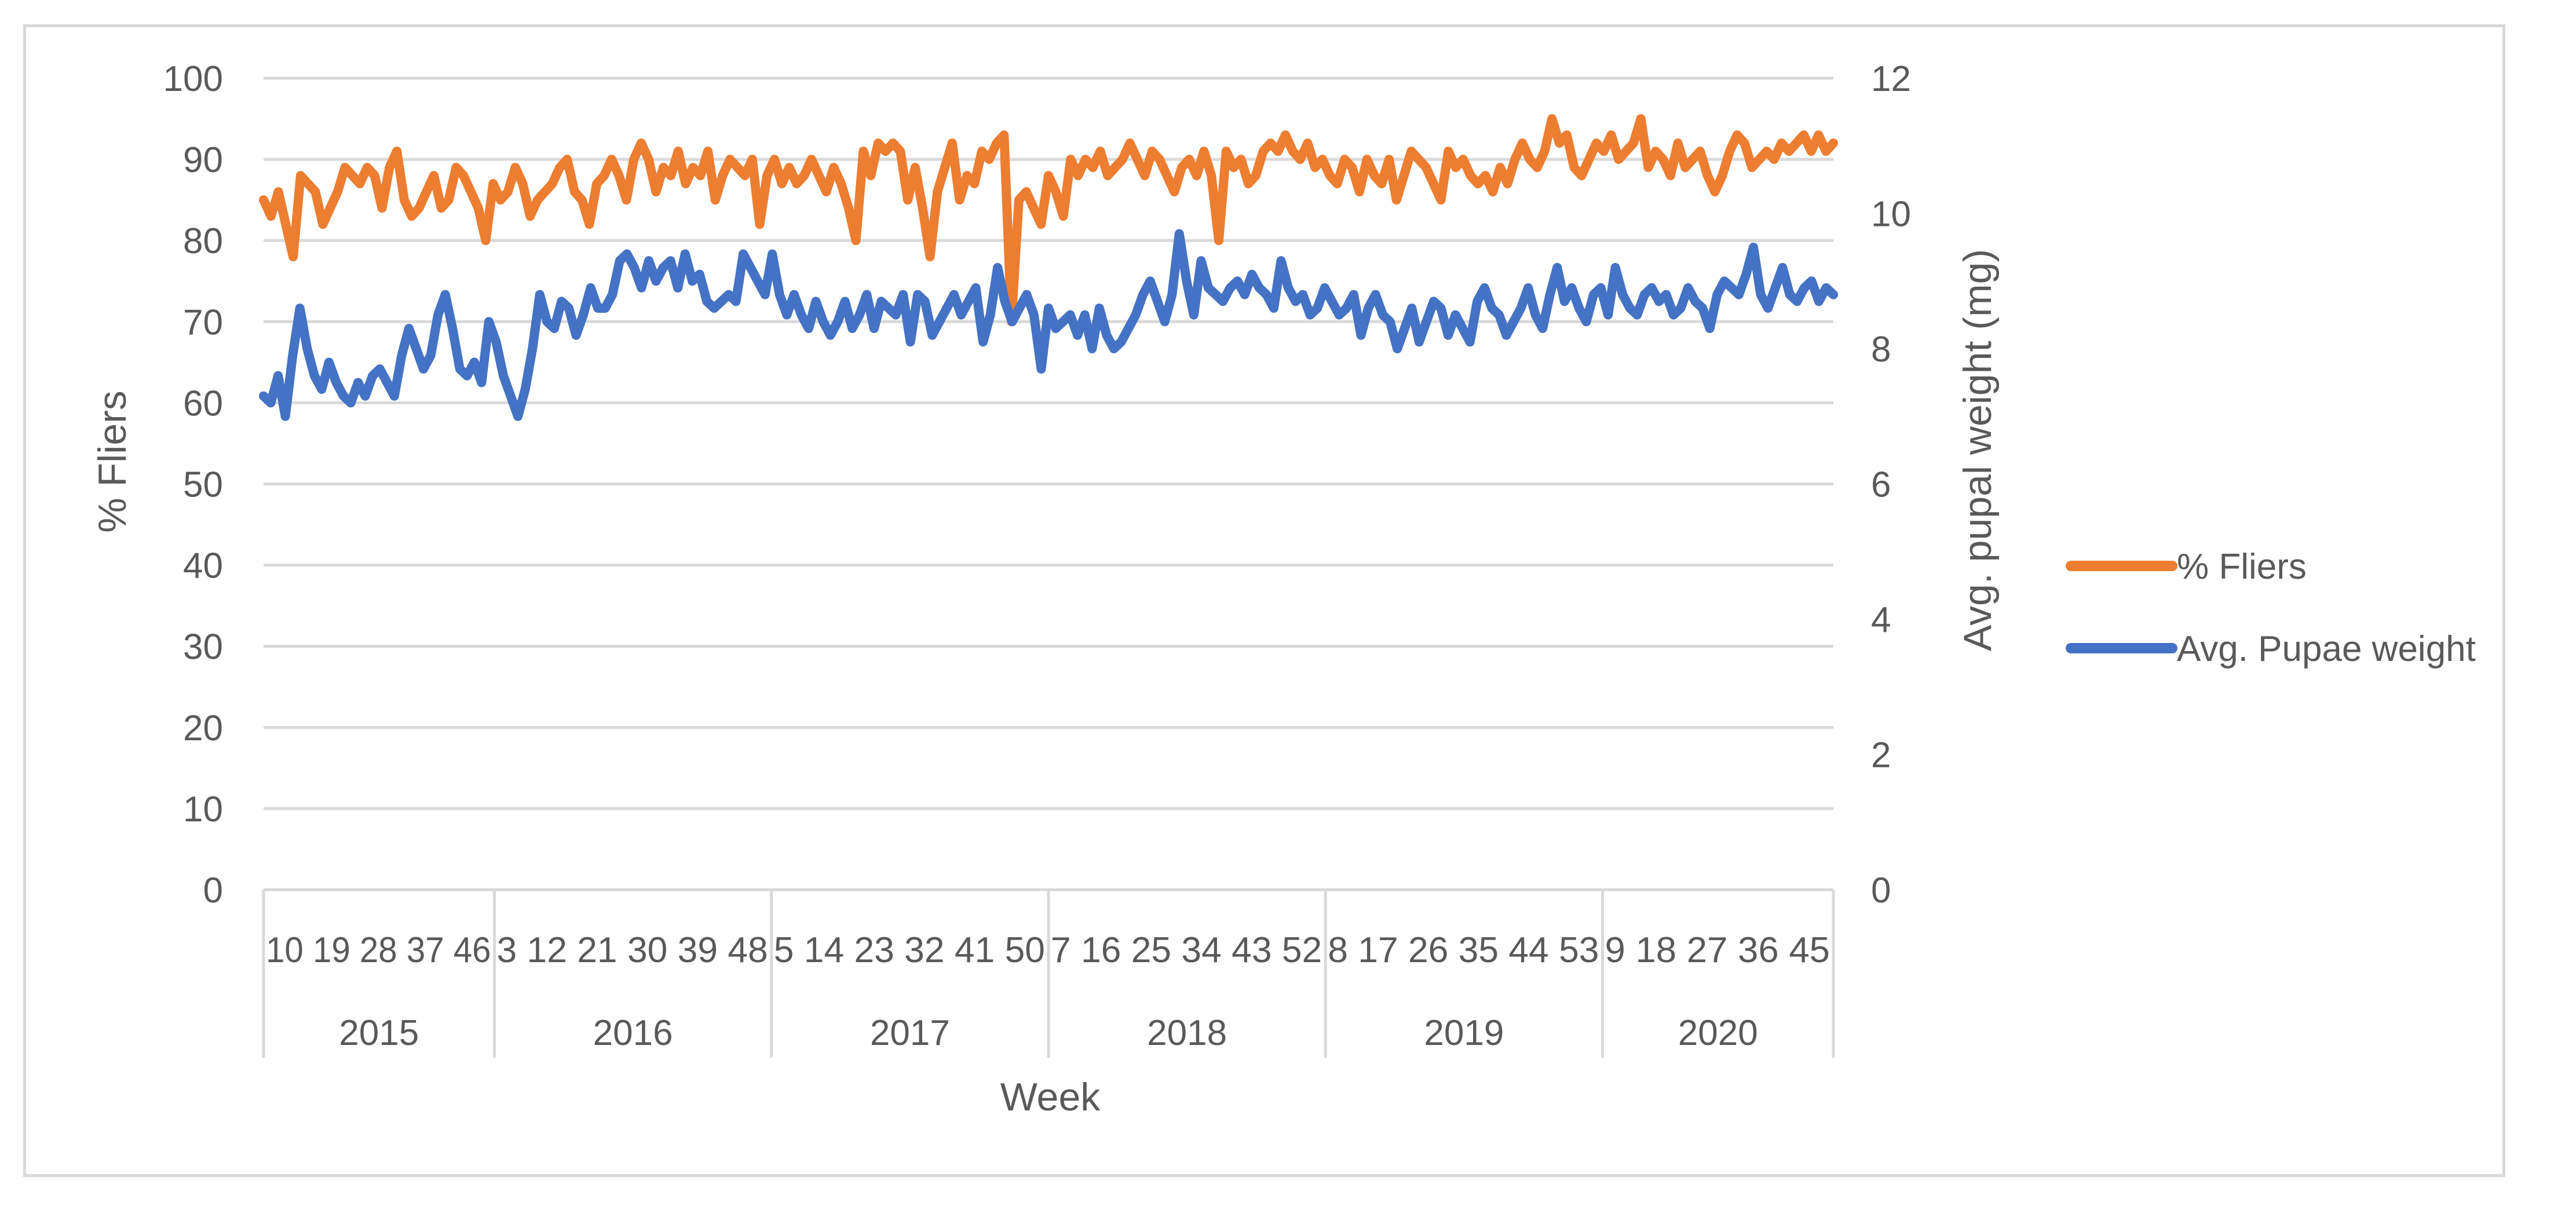 This screenshot has height=1206, width=2576. What do you see at coordinates (203, 322) in the screenshot?
I see `y-tick-label-left: 70` at bounding box center [203, 322].